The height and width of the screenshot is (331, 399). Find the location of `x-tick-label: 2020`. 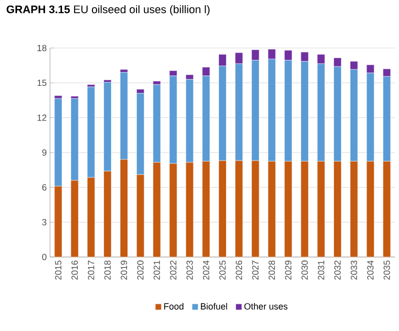

x-tick-label: 2020 is located at coordinates (140, 270).